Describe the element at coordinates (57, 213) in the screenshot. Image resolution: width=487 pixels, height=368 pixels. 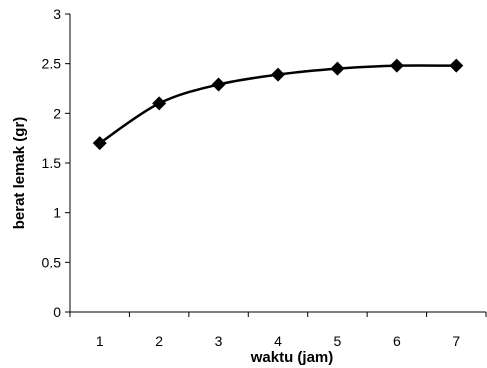
I see `y-tick-label: 1` at that location.